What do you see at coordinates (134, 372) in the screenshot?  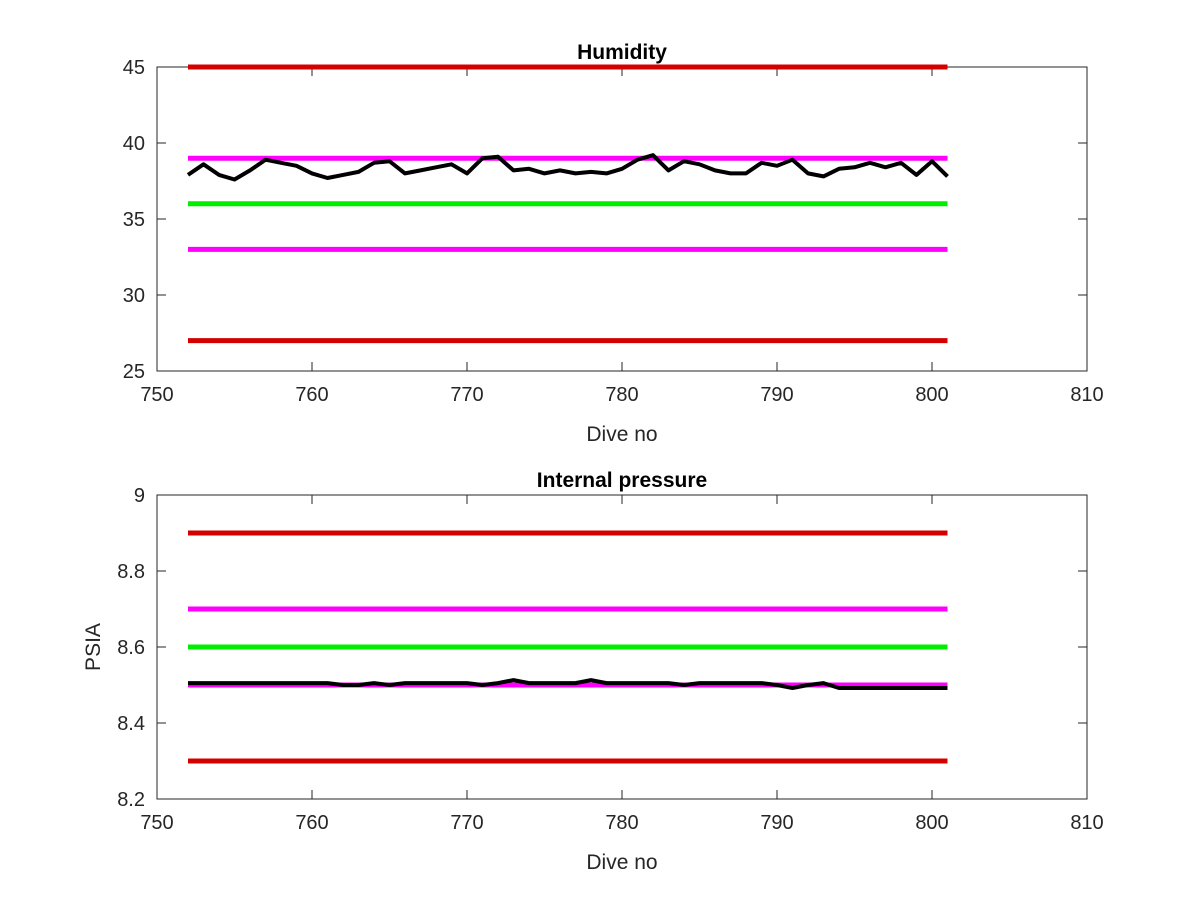 I see `y-tick-label: 25` at bounding box center [134, 372].